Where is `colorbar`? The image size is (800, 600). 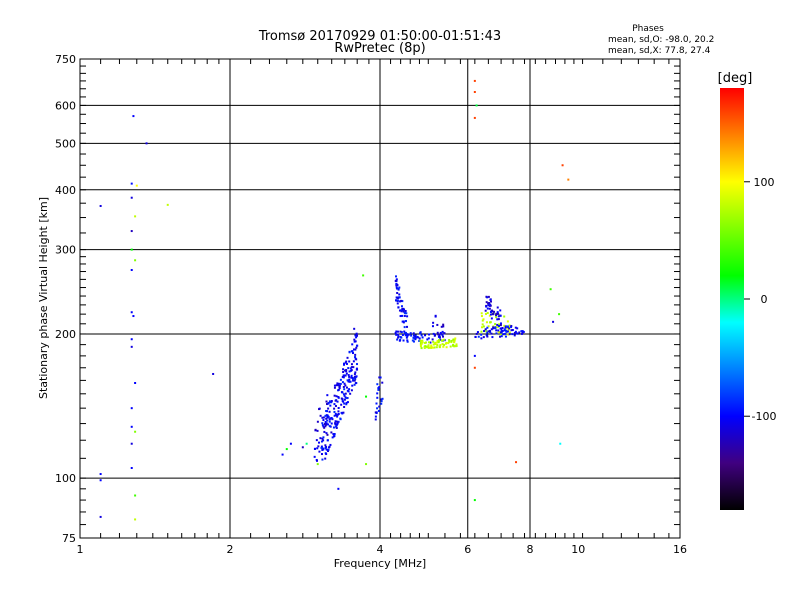
colorbar is located at coordinates (732, 299).